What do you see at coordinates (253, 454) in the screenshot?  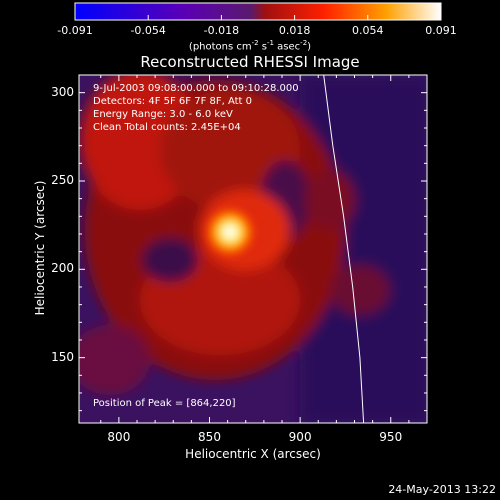 I see `x-axis-title: Heliocentric X (arcsec)` at bounding box center [253, 454].